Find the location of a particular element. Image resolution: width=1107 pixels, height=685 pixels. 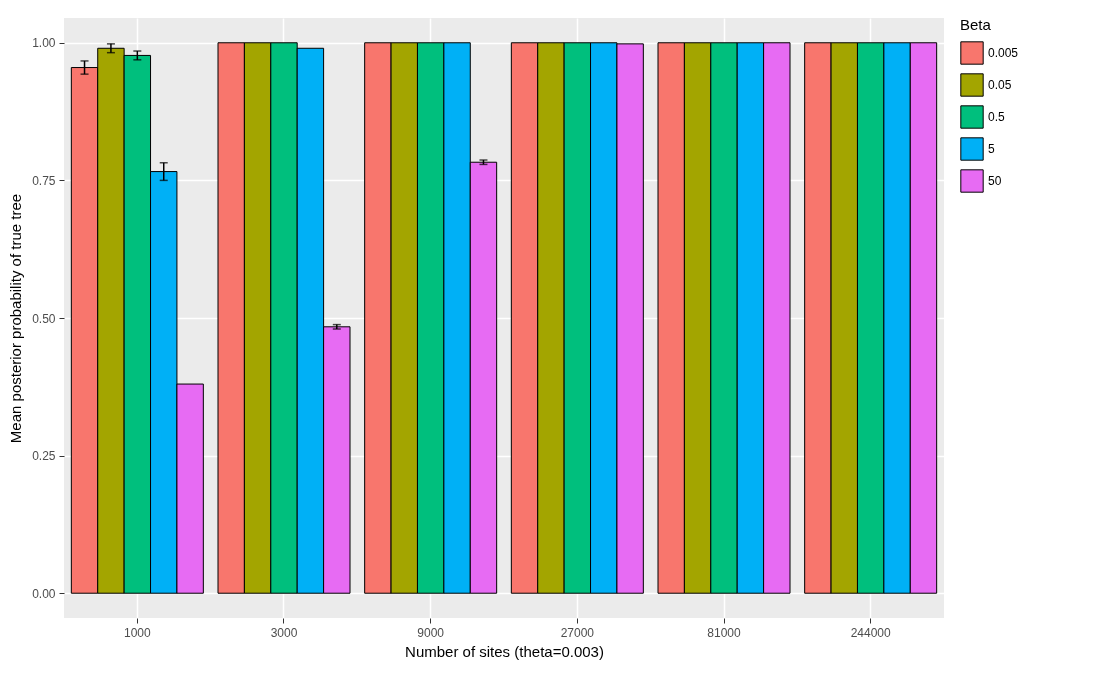

x-tick-label: 1000 is located at coordinates (137, 632).